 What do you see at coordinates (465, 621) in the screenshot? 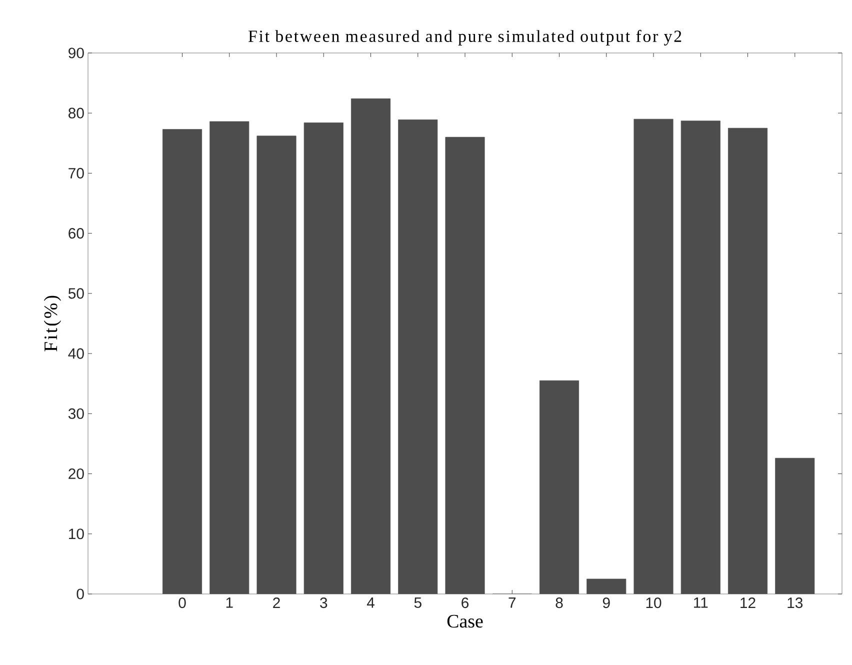
I see `x-axis-title: Case` at bounding box center [465, 621].